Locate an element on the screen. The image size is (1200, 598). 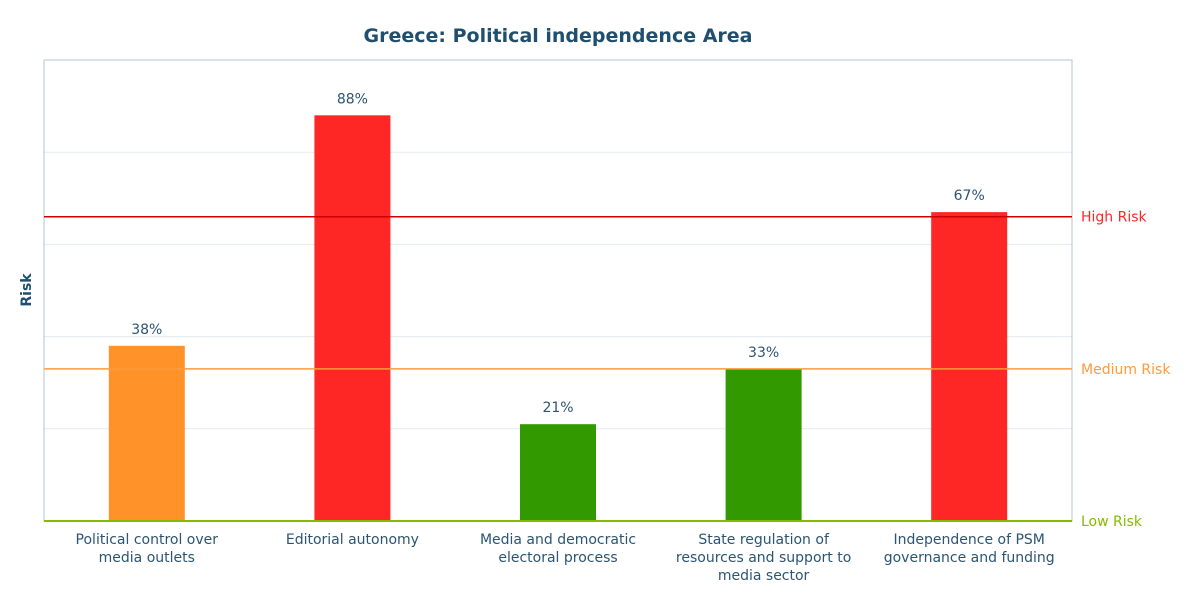
threshold-label: Medium Risk is located at coordinates (1126, 370).